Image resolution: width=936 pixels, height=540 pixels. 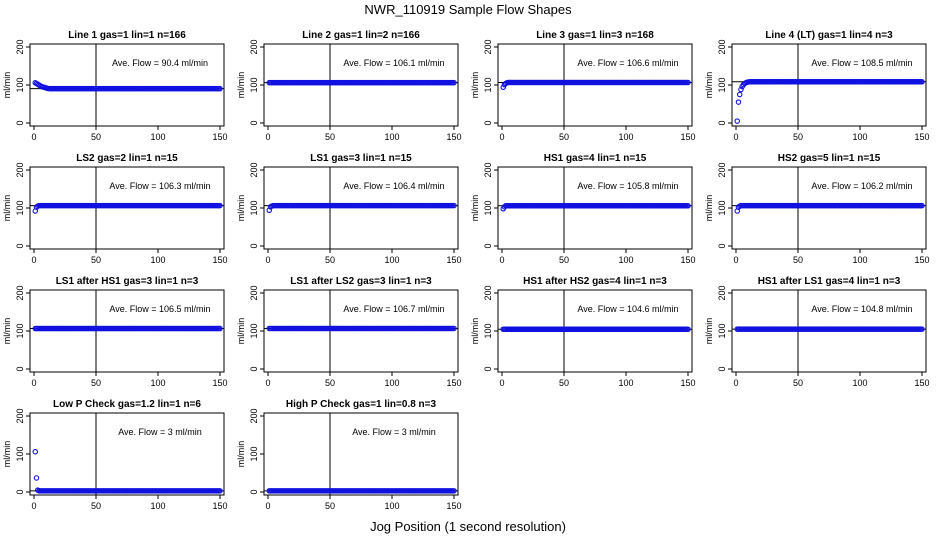 What do you see at coordinates (829, 85) in the screenshot?
I see `plot-frame` at bounding box center [829, 85].